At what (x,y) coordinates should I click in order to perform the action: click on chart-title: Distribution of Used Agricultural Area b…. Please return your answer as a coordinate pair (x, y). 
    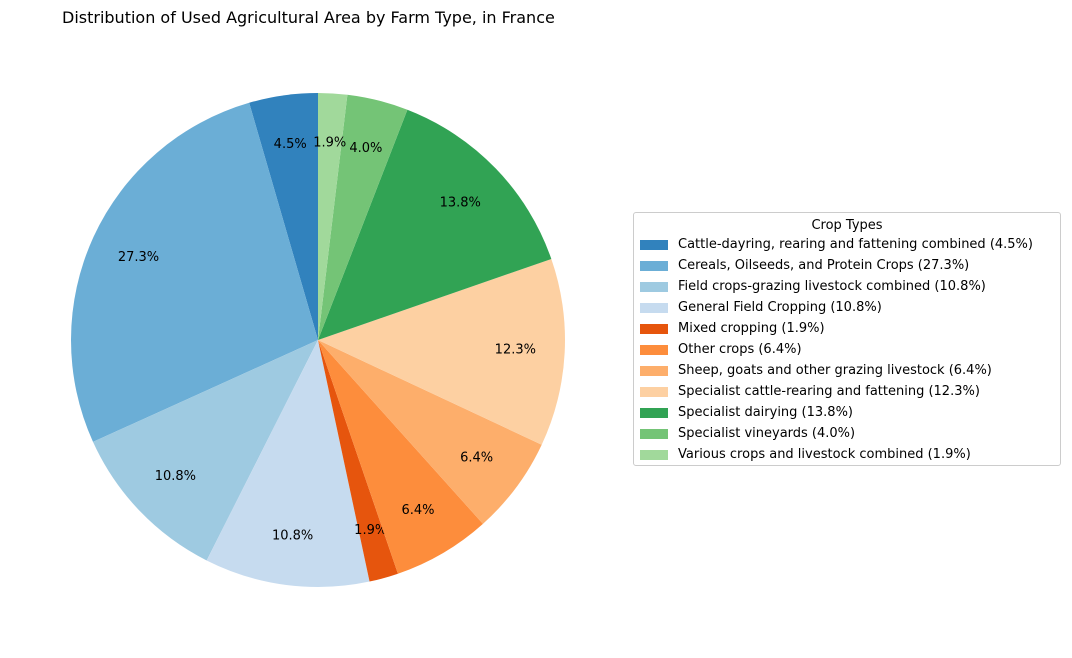
    Looking at the image, I should click on (308, 17).